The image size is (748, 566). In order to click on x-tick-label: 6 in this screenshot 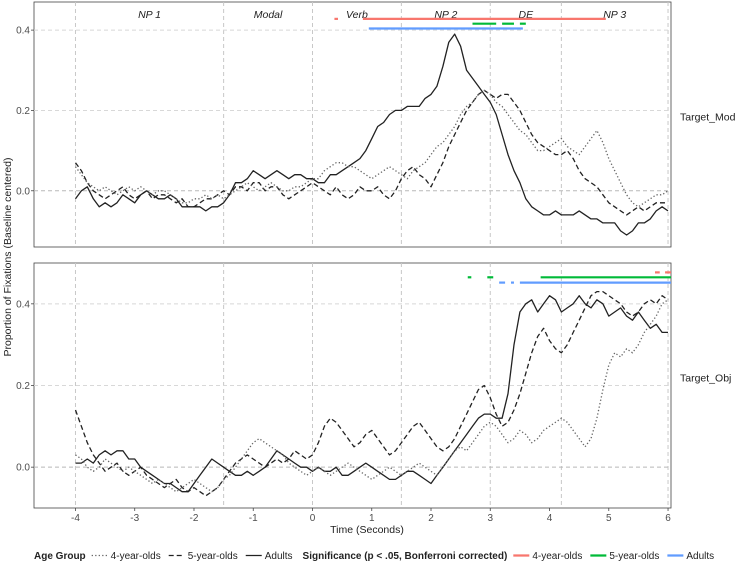, I will do `click(668, 518)`.